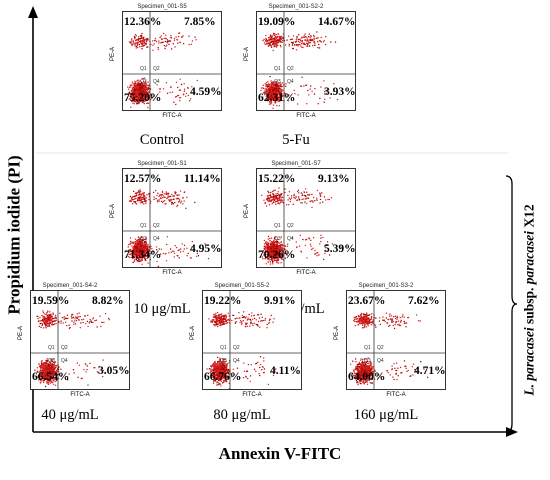 Image resolution: width=550 pixels, height=480 pixels. I want to click on panel-title: Specimen_001-S7, so click(296, 164).